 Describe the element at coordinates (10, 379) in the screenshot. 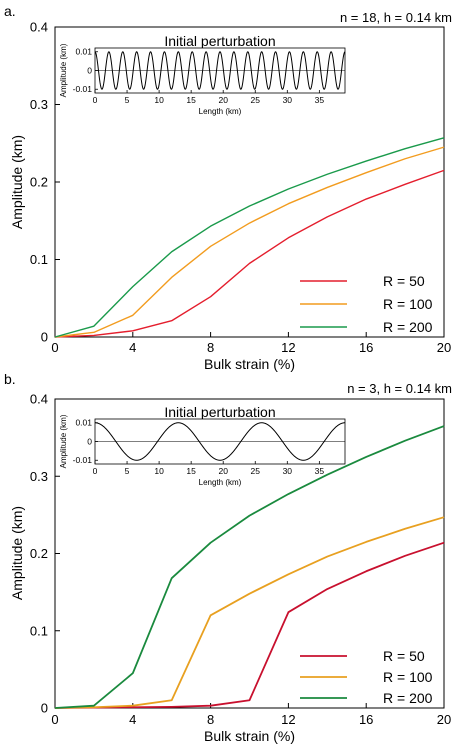

I see `panel-b-label: b.` at that location.